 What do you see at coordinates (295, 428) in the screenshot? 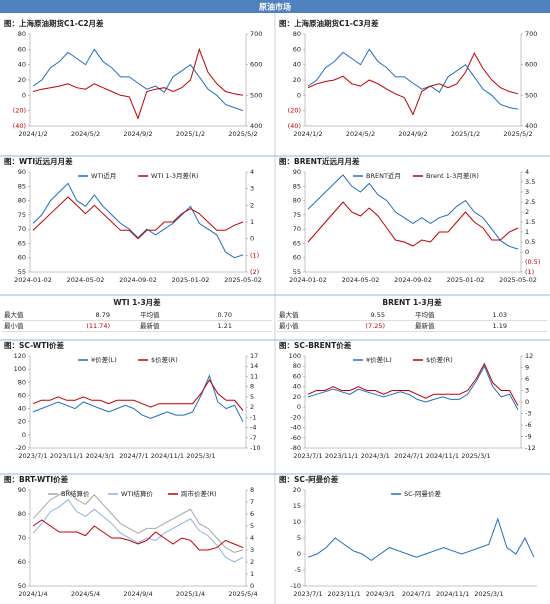
I see `y-tick-label: -40` at bounding box center [295, 428].